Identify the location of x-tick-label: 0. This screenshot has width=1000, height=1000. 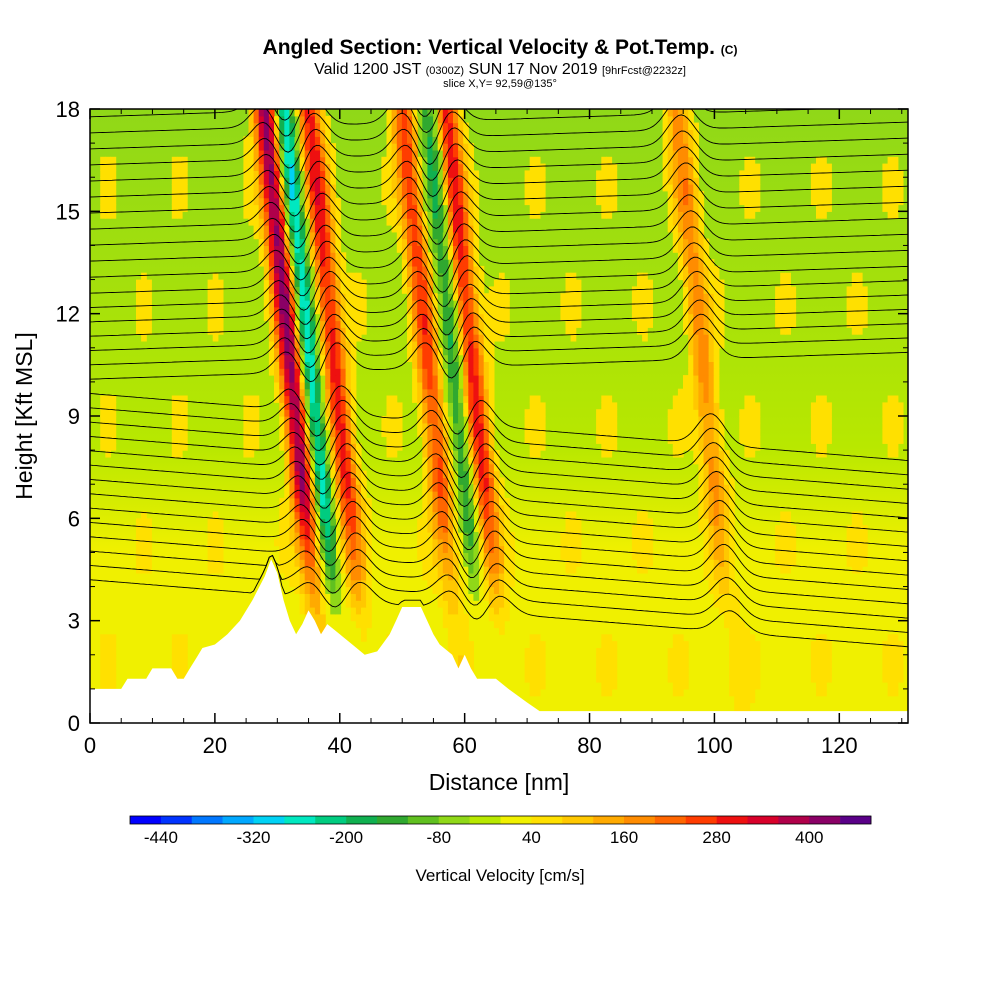
(90, 745).